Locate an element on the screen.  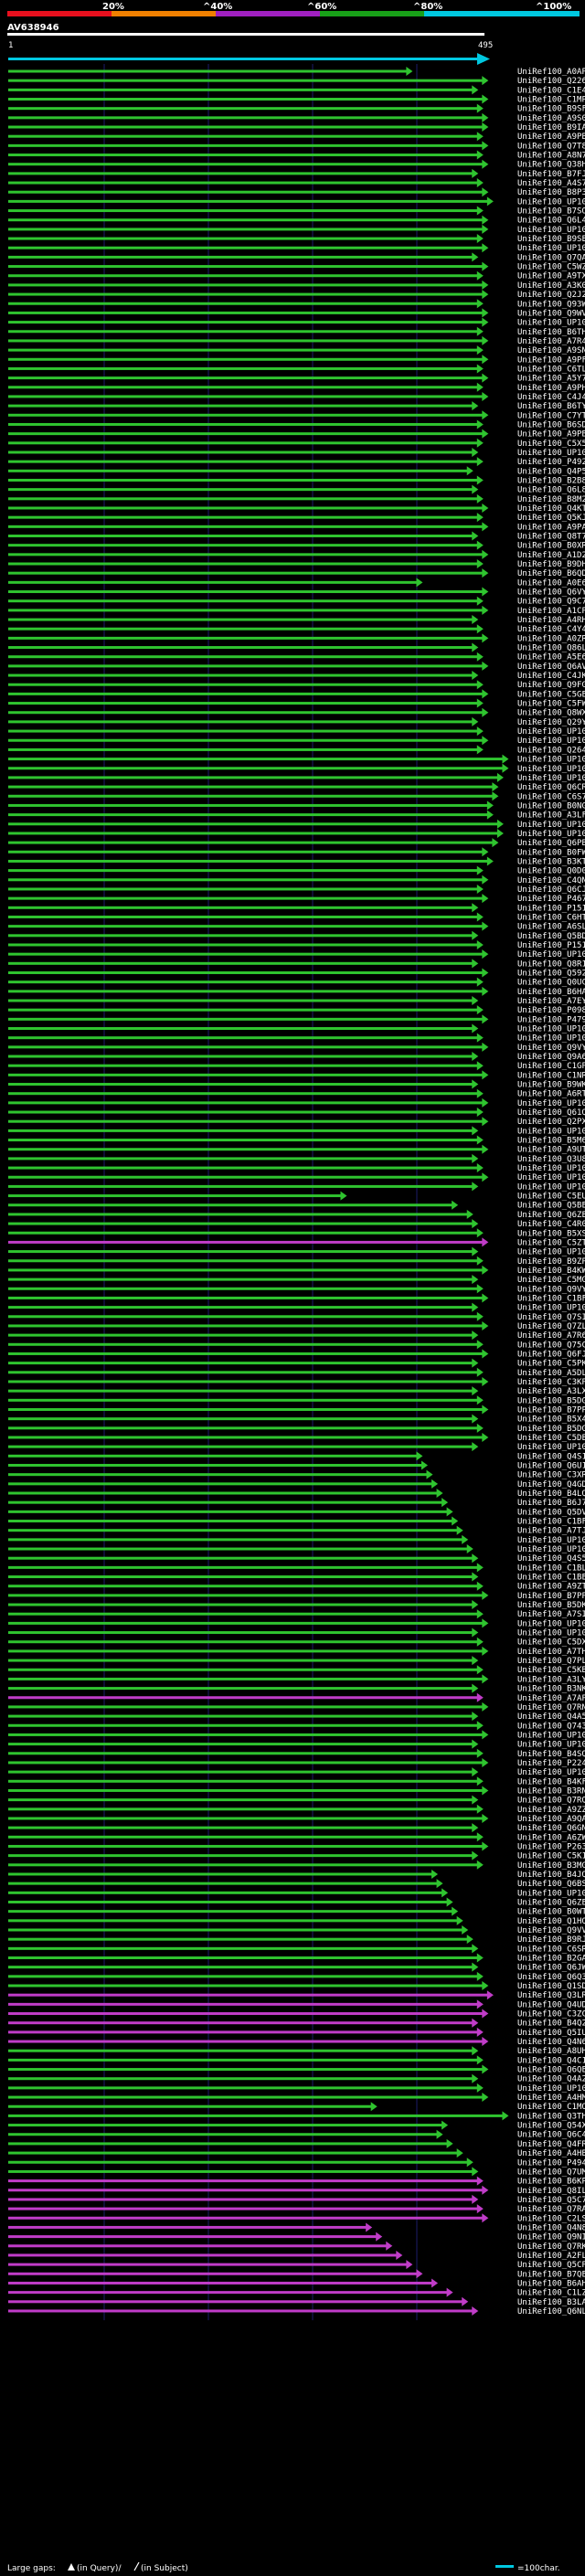
hit-label: UniRef100_P22451 is located at coordinates (551, 1763).